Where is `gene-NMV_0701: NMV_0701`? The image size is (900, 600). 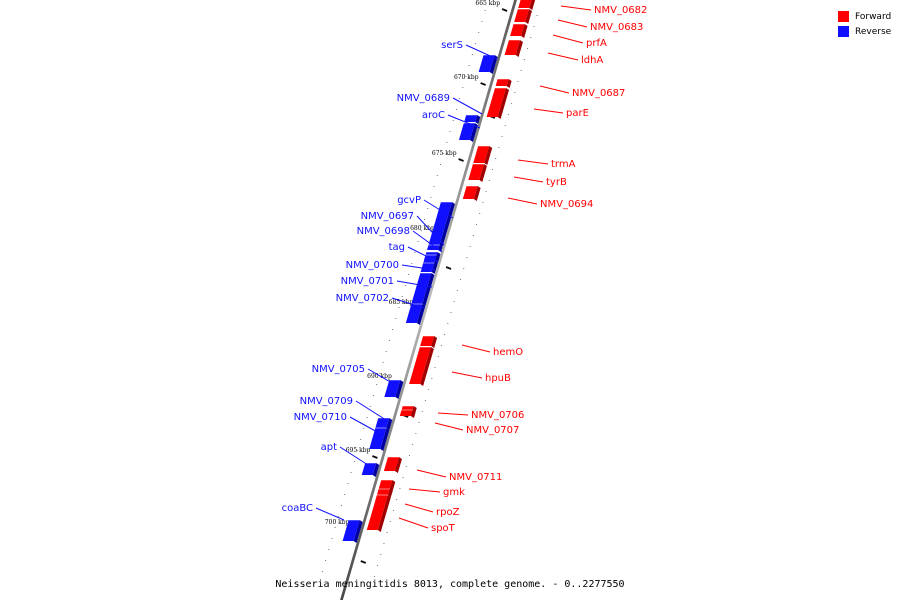
gene-NMV_0701: NMV_0701 is located at coordinates (388, 289).